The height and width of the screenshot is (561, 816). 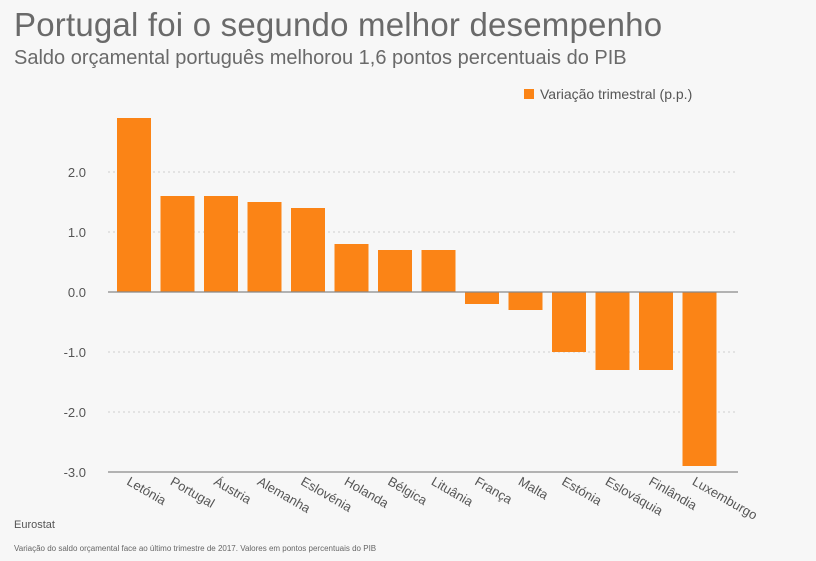 I want to click on legend-swatch, so click(x=529, y=94).